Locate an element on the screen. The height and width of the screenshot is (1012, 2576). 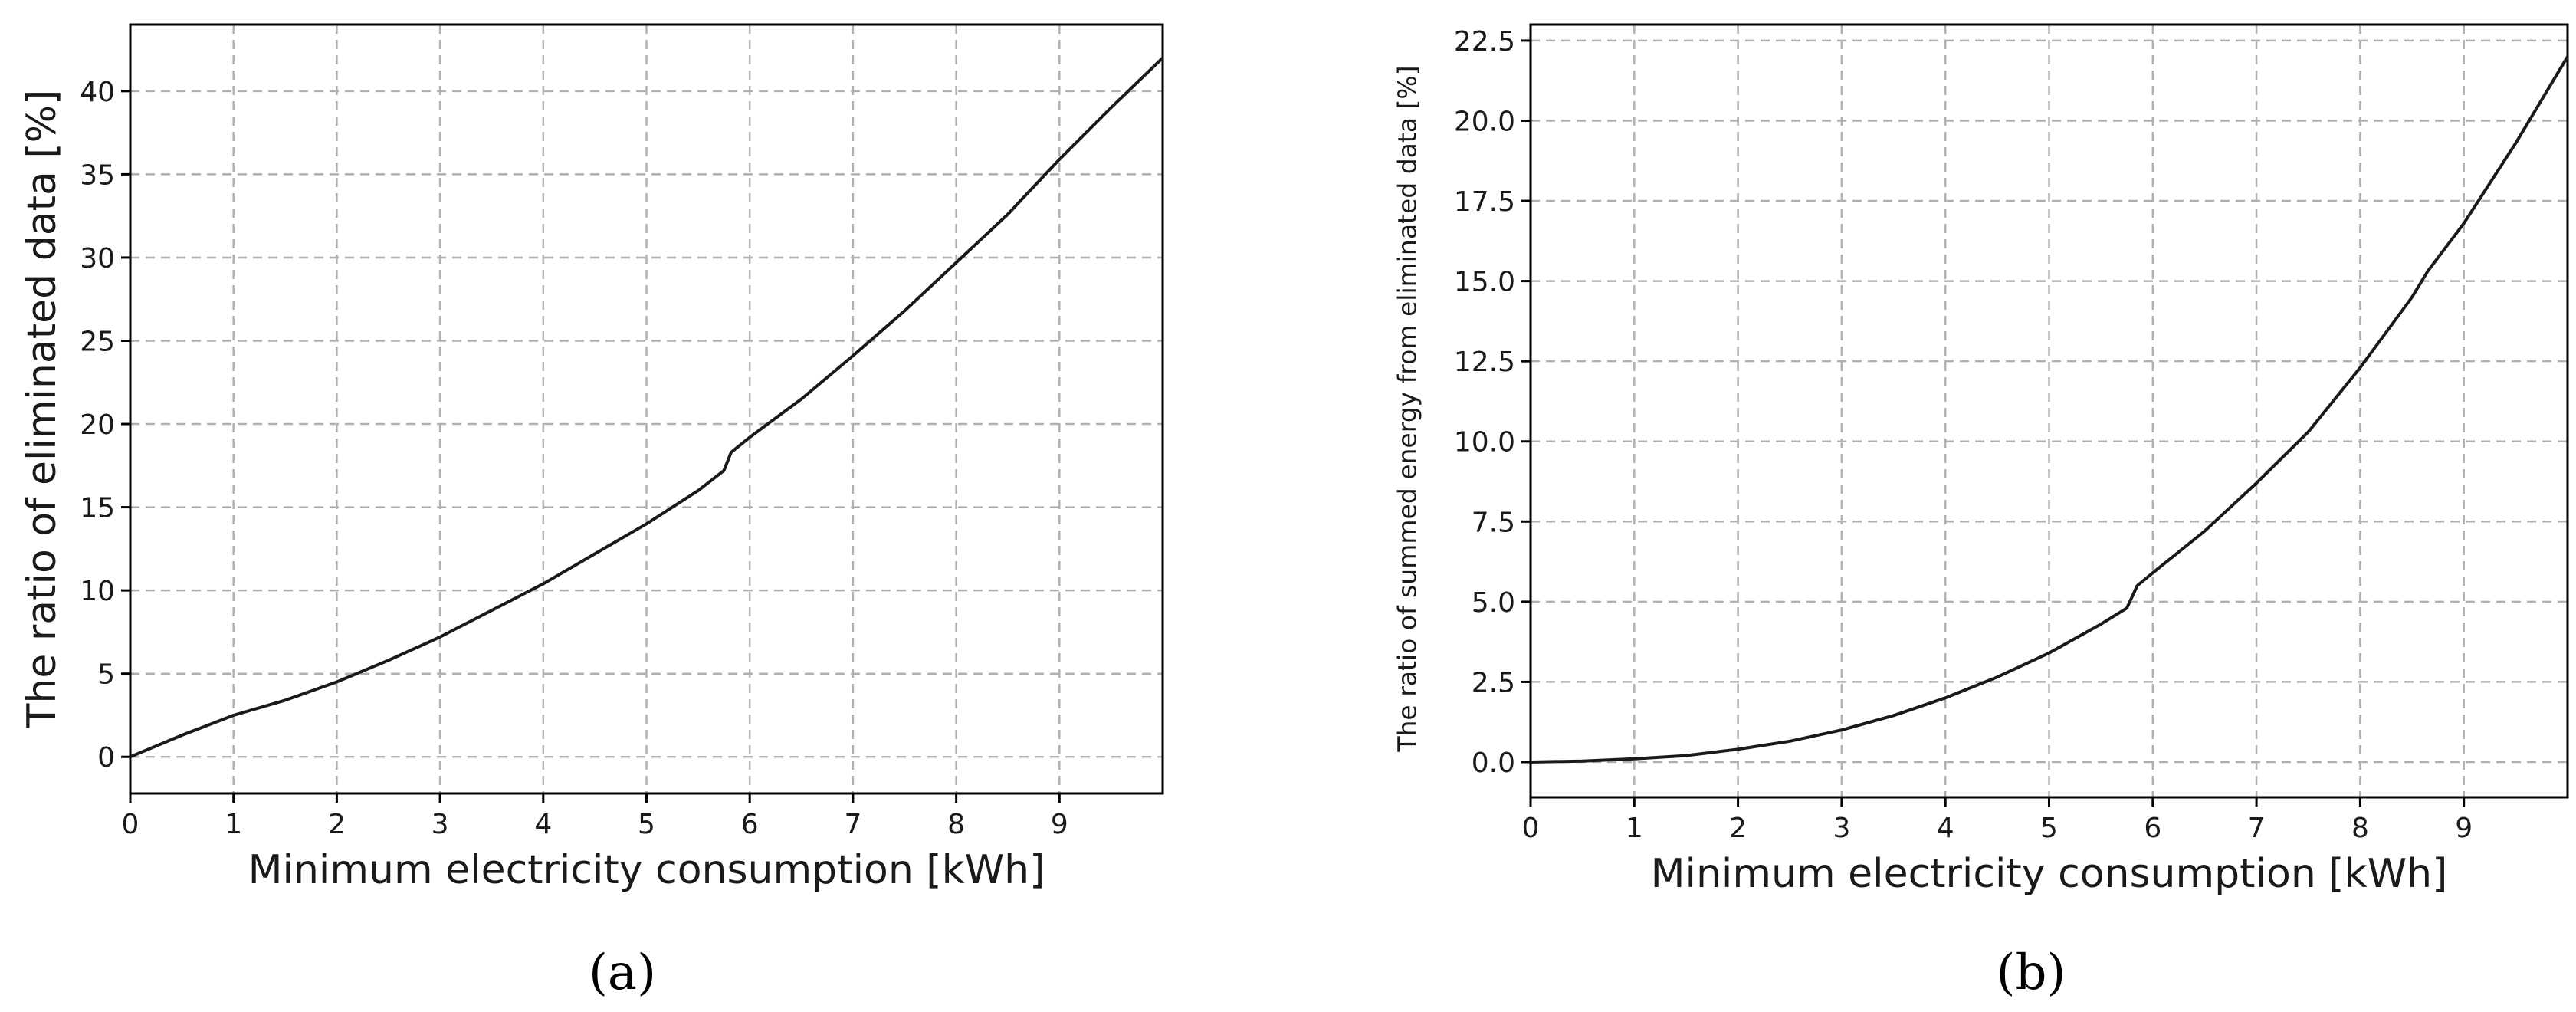
chart-b-y-tick-label: 10.0 is located at coordinates (1484, 442).